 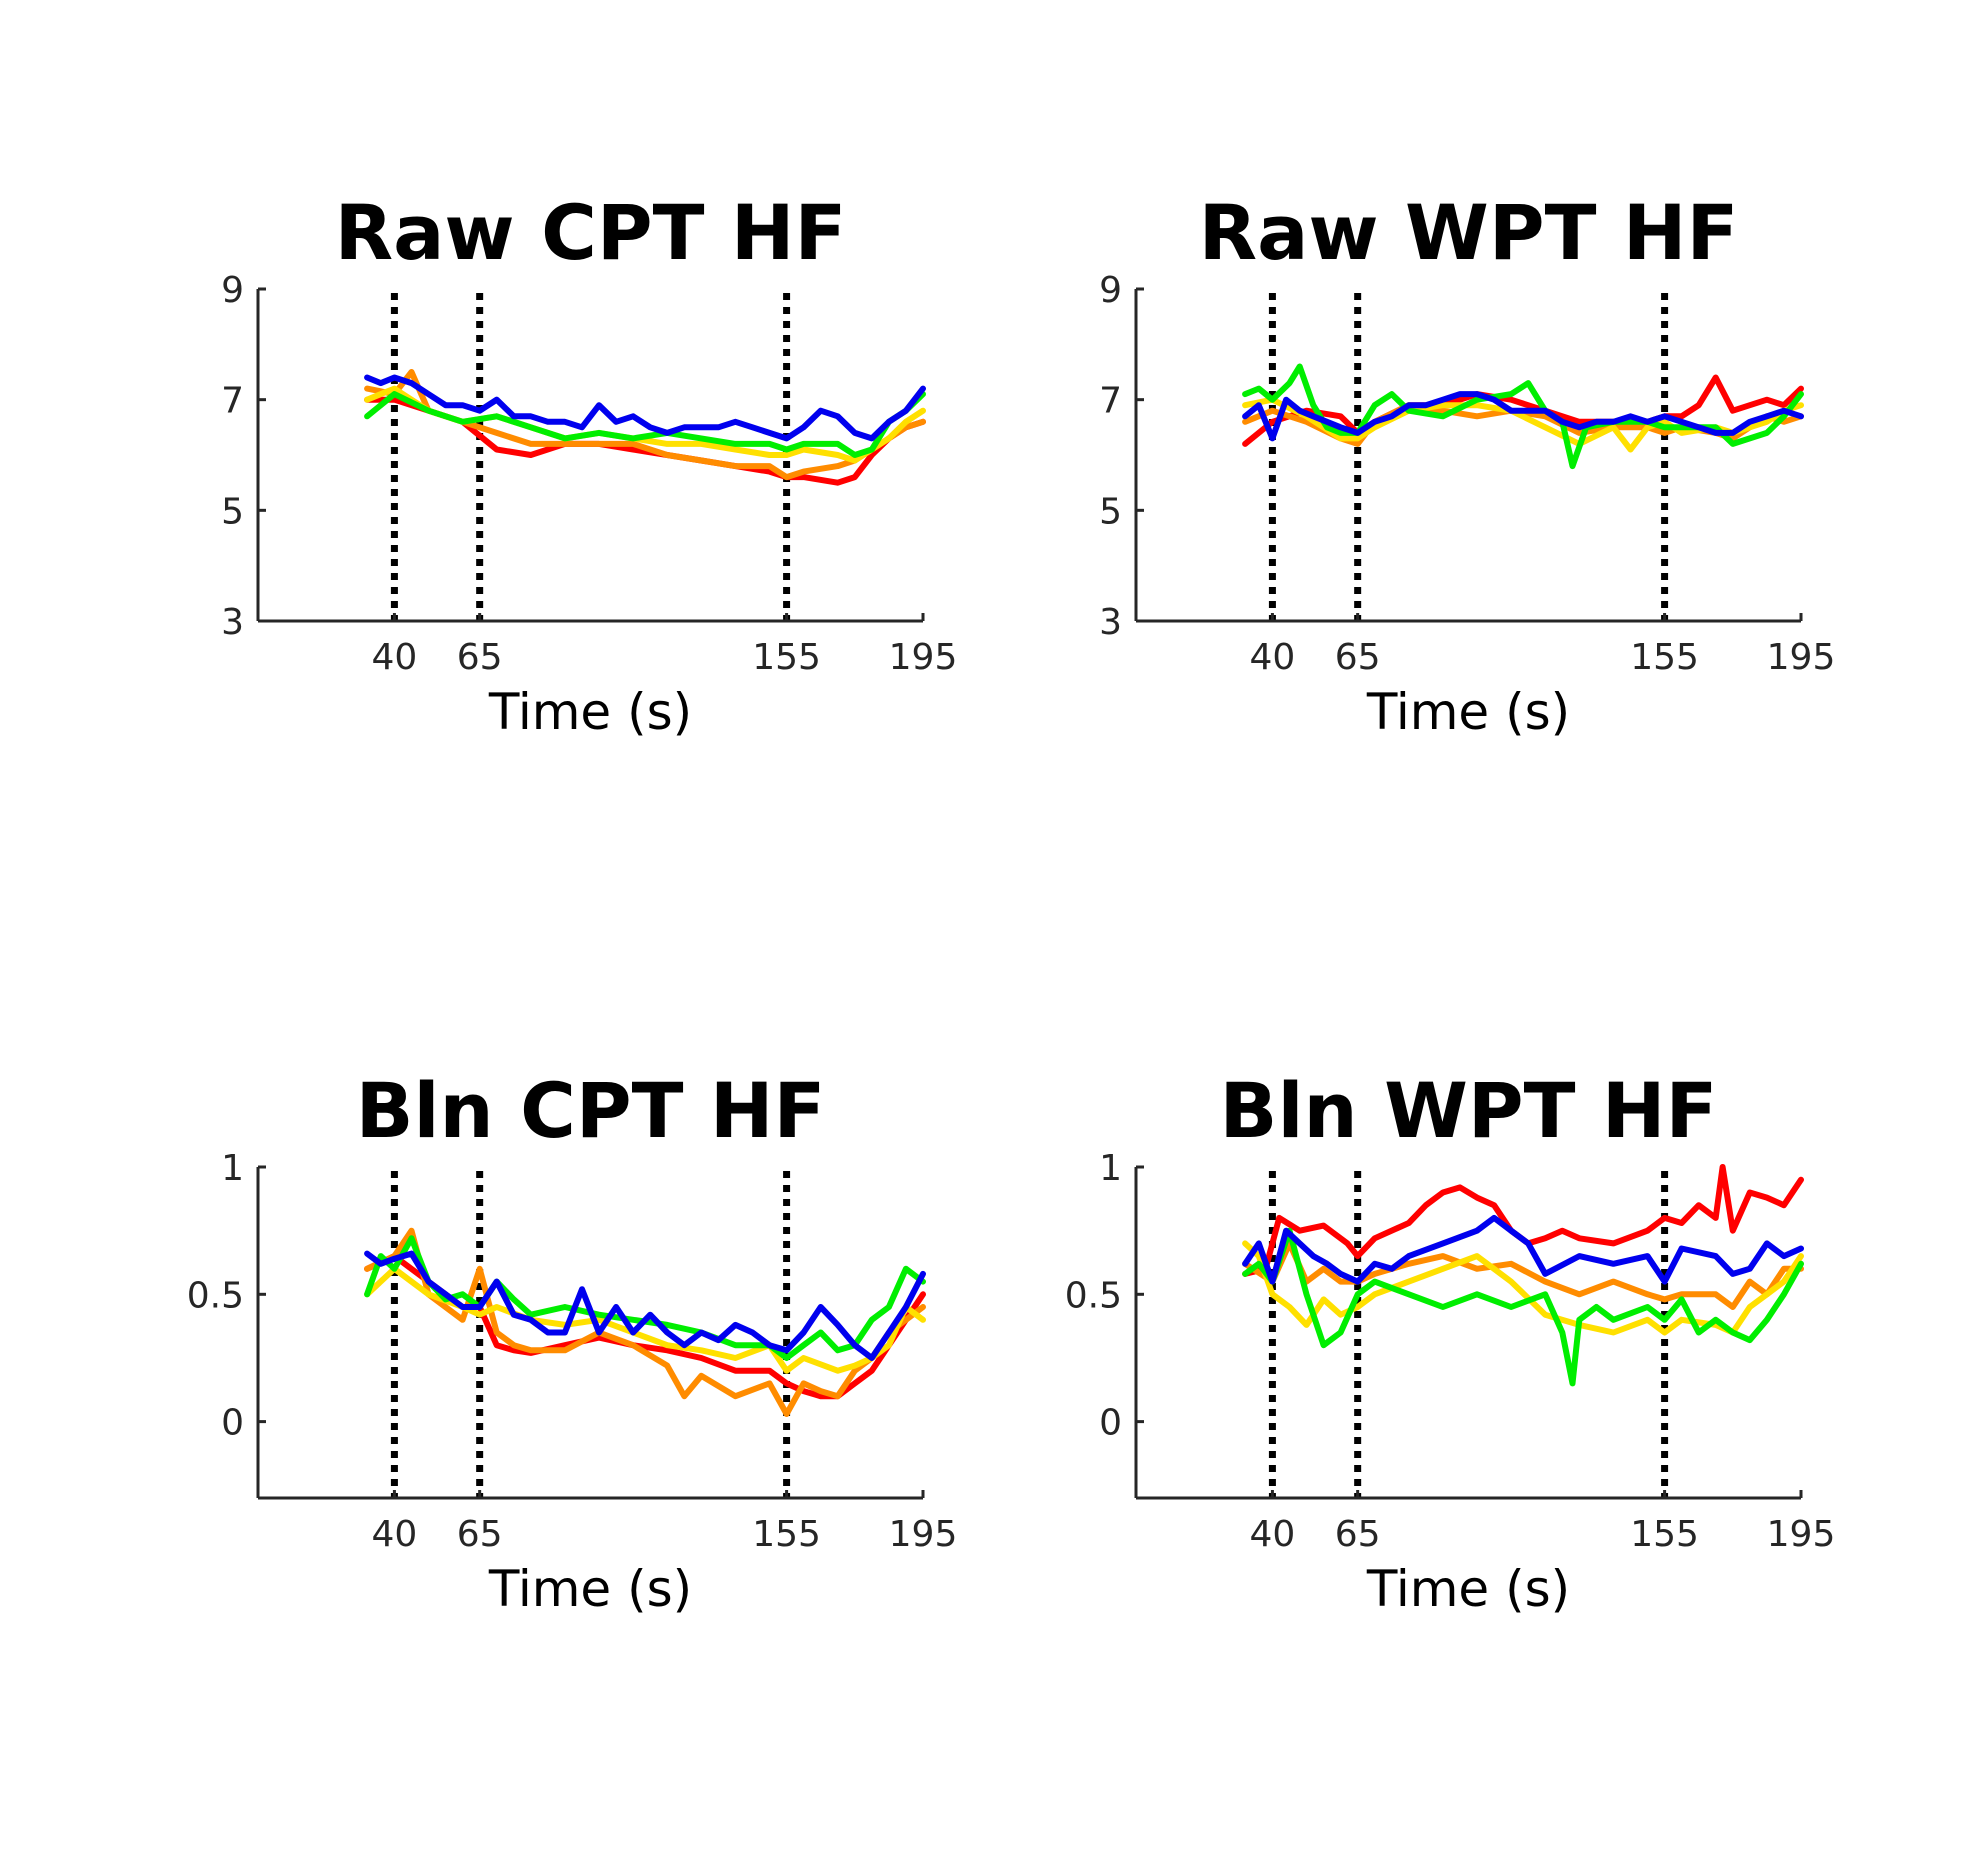 I want to click on chart-panel-4: Bln WPT HF 0 0.5 1 40 65 155 195 Time (s), so click(x=1450, y=1342).